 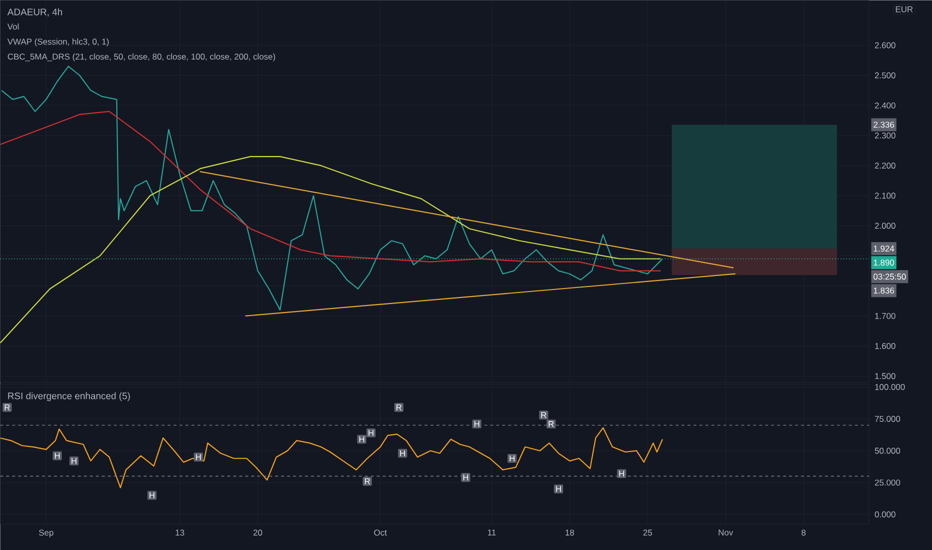 I want to click on ref-line-label: 1.890, so click(x=884, y=263).